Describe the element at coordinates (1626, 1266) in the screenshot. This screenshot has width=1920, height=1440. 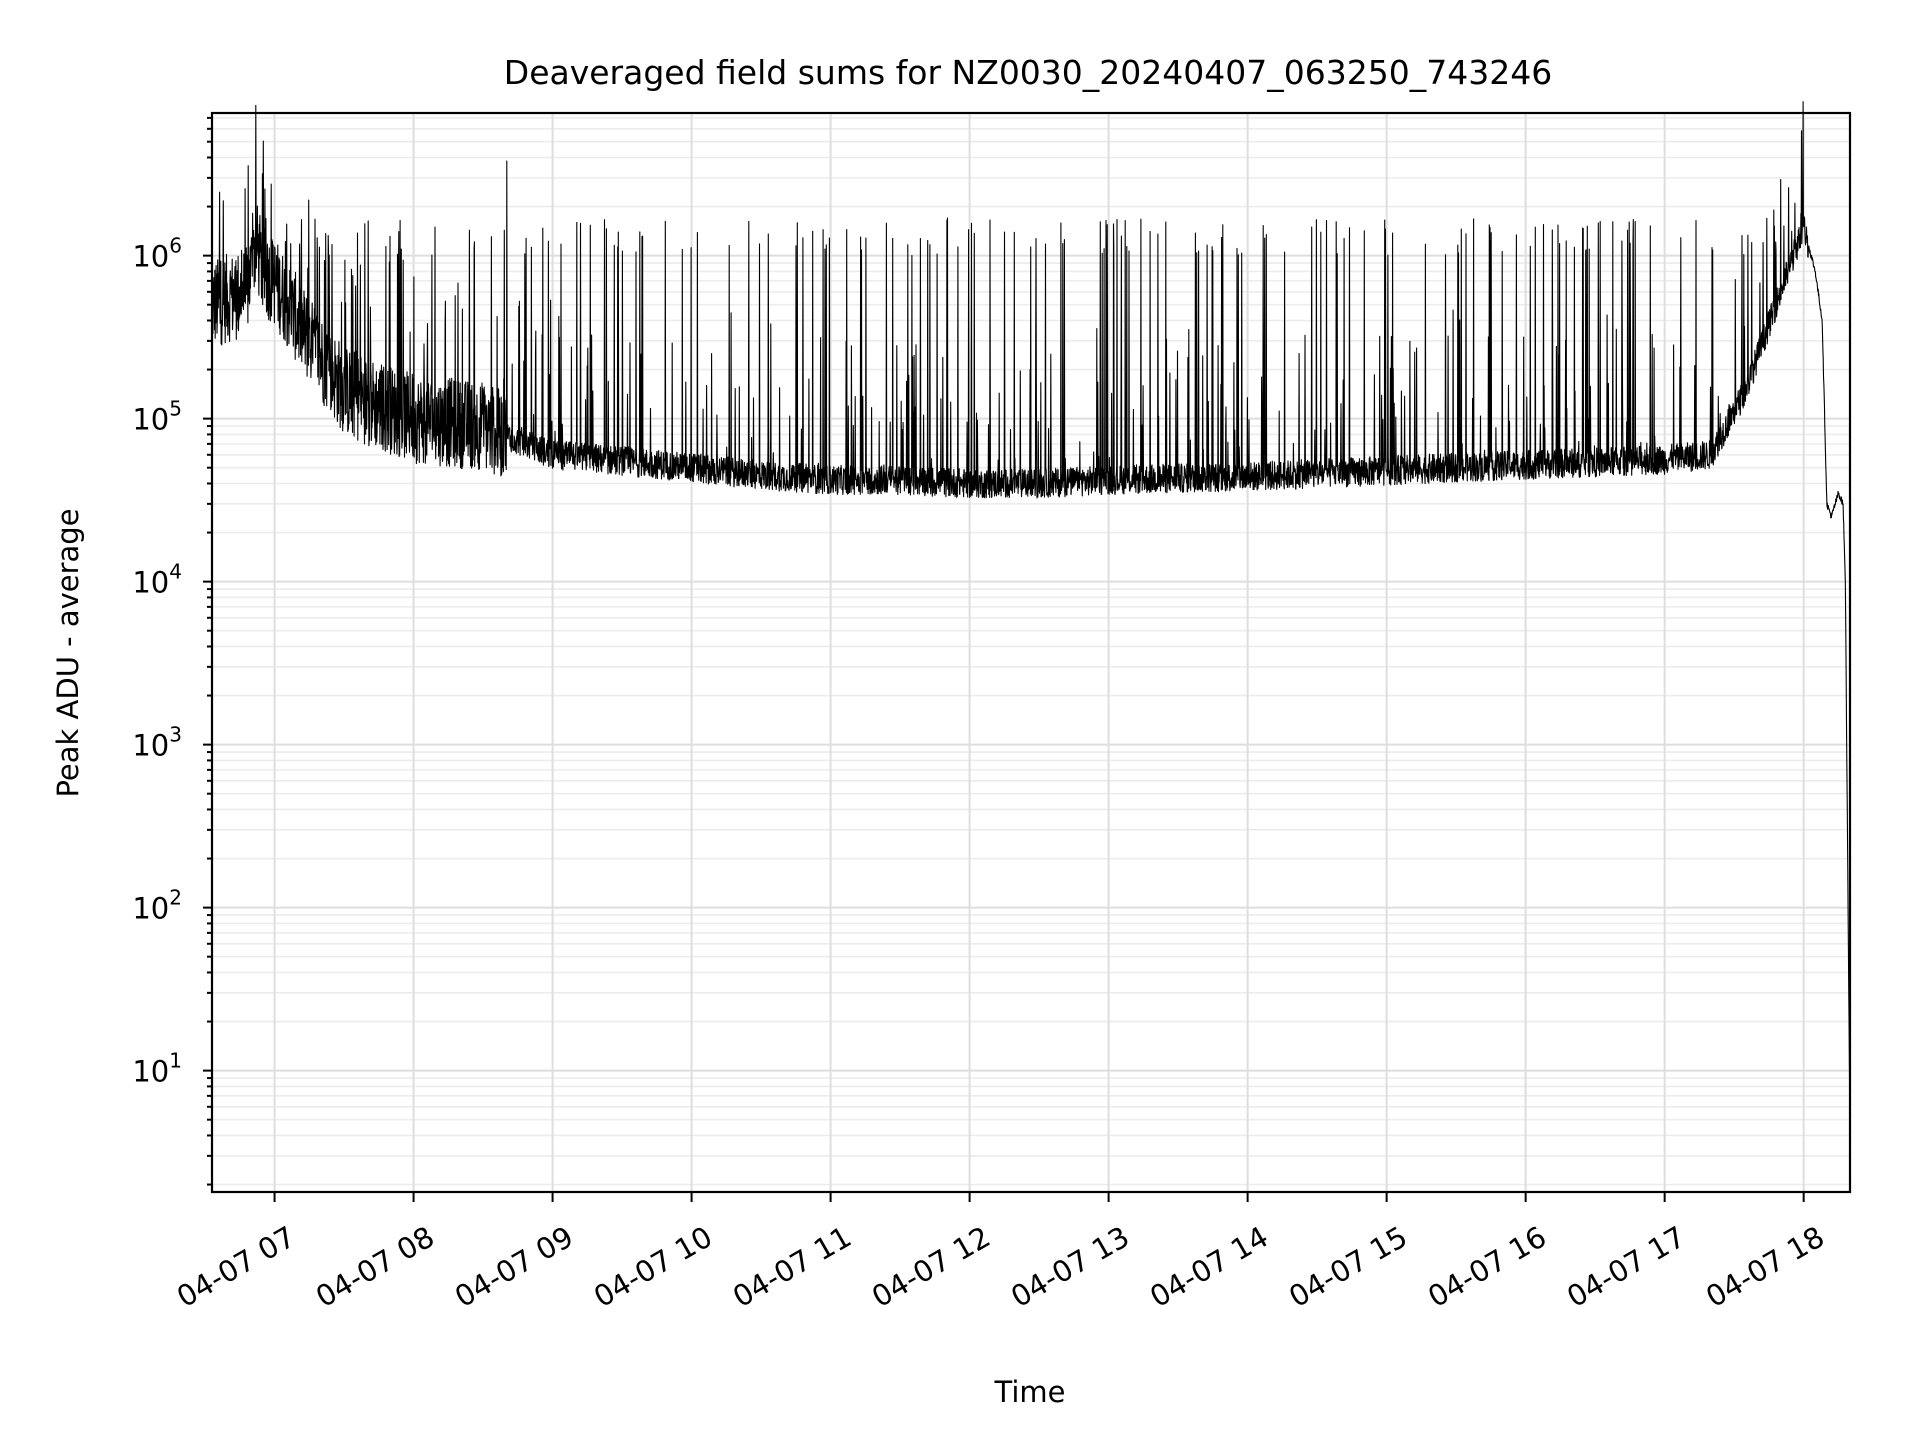
I see `x-tick-label: 04-07 17` at that location.